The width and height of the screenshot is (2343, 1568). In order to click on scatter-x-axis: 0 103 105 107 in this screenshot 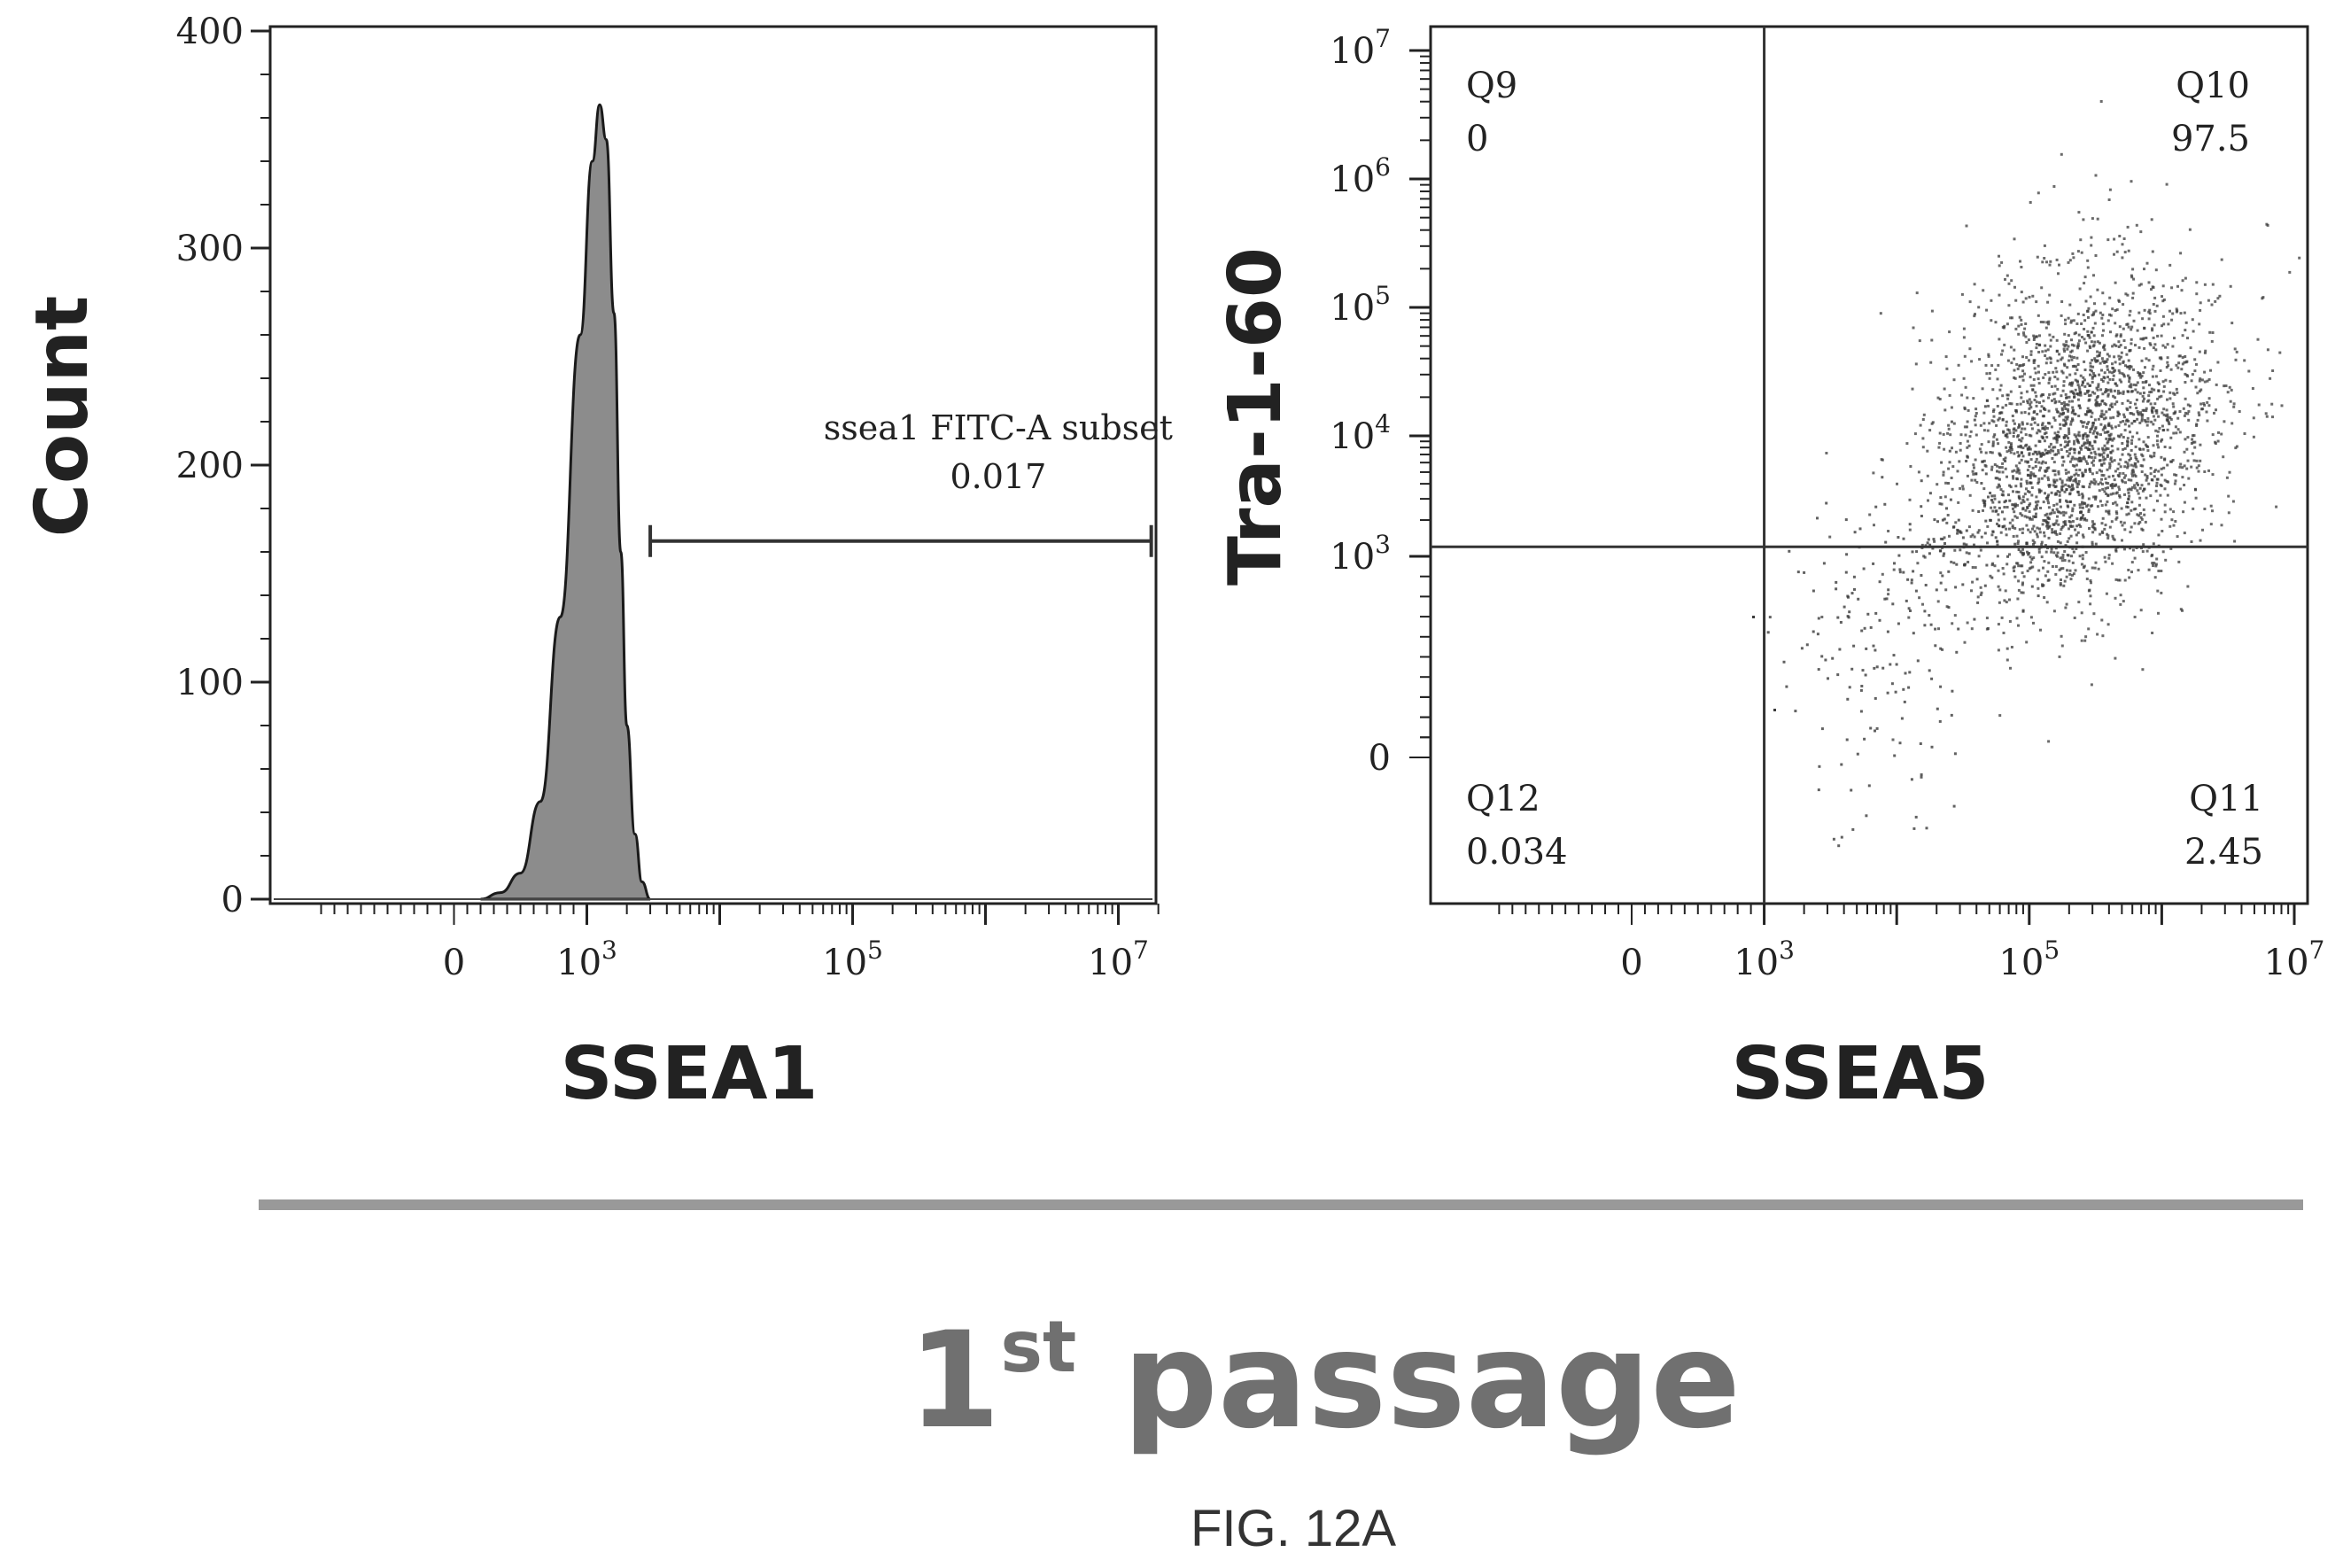, I will do `click(1911, 943)`.